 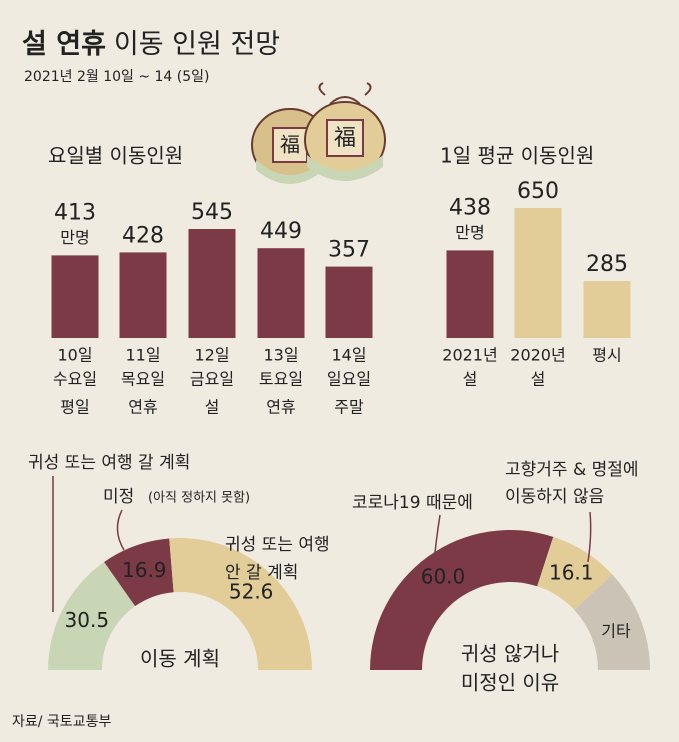 I want to click on slice-name: 코로나19 때문에, so click(x=412, y=503).